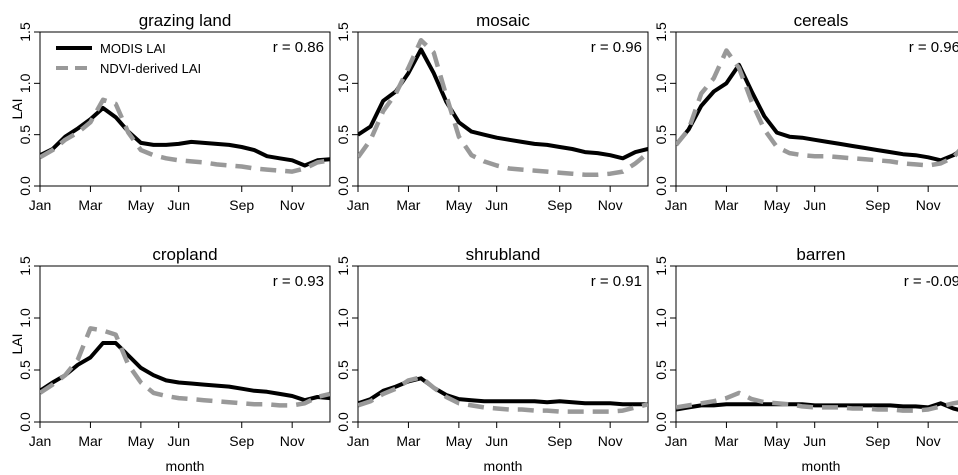 The width and height of the screenshot is (958, 475). I want to click on panel-title: cropland, so click(184, 254).